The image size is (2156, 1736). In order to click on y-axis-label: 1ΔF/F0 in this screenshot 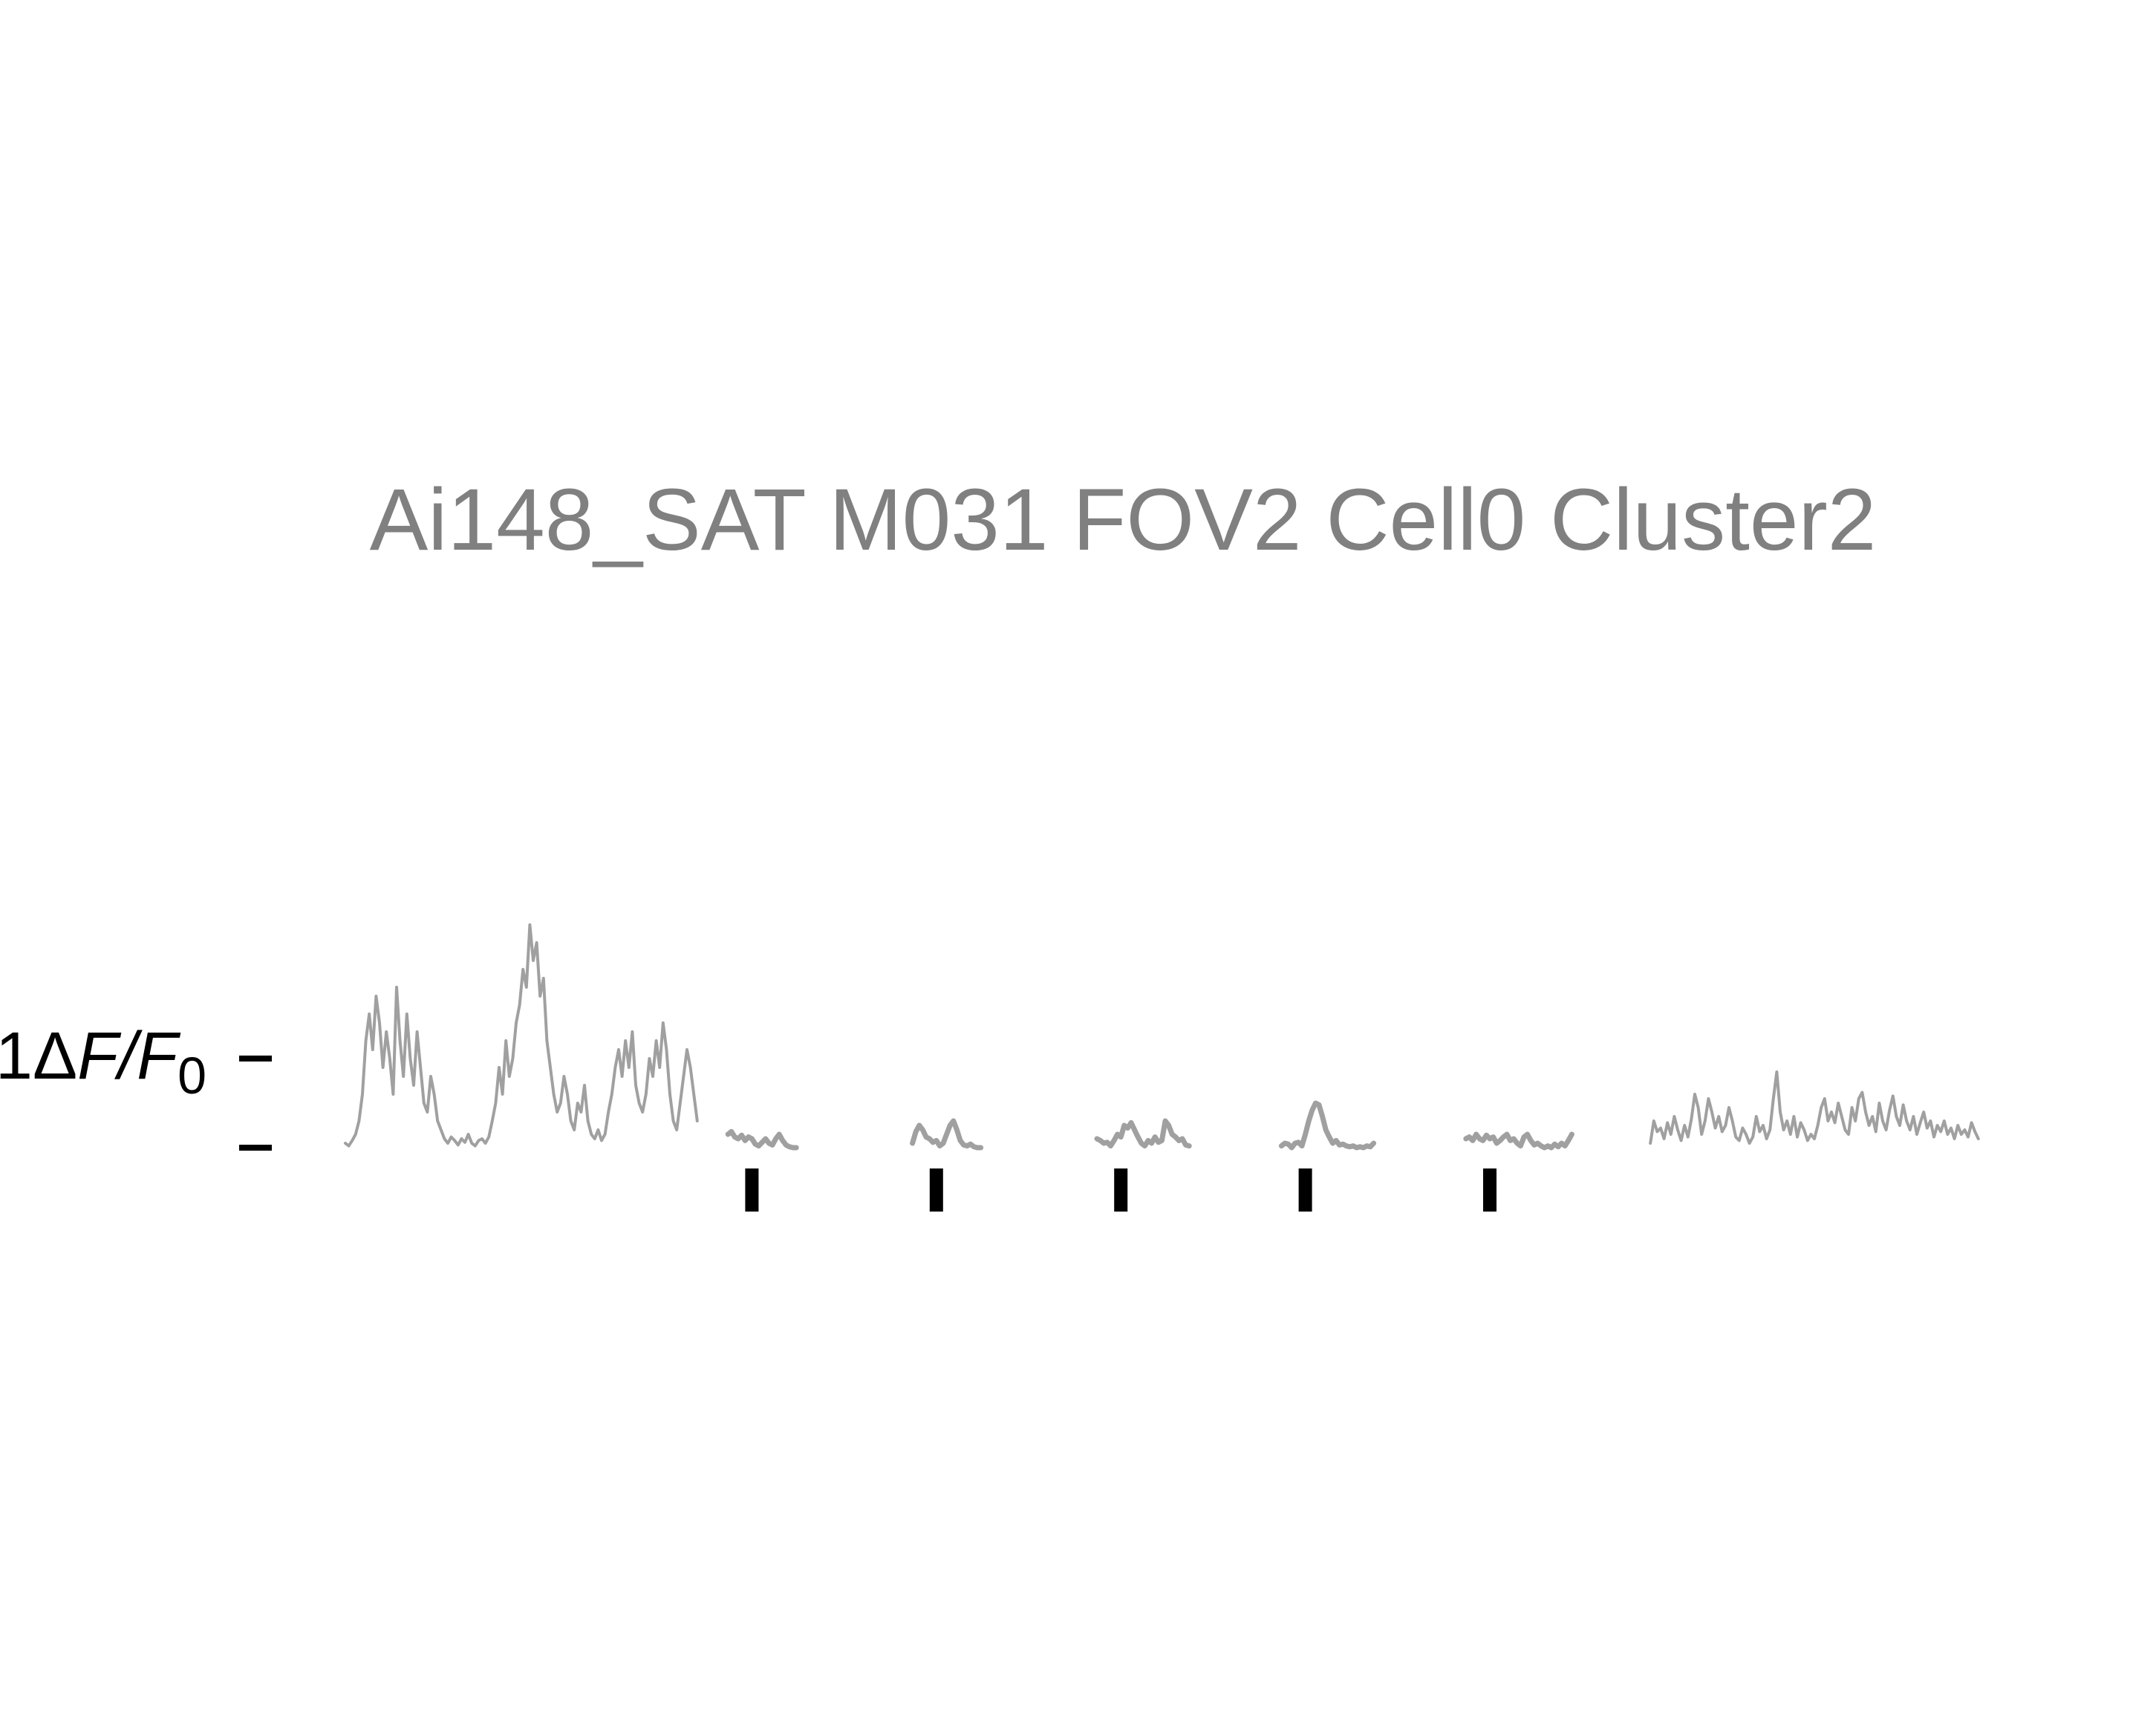, I will do `click(103, 1062)`.